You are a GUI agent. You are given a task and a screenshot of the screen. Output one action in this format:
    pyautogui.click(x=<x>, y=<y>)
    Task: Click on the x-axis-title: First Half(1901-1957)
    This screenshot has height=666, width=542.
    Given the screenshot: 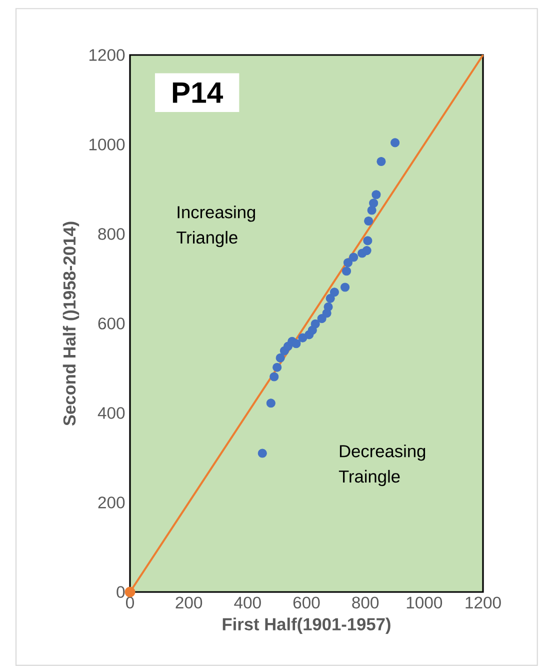 What is the action you would take?
    pyautogui.click(x=306, y=626)
    